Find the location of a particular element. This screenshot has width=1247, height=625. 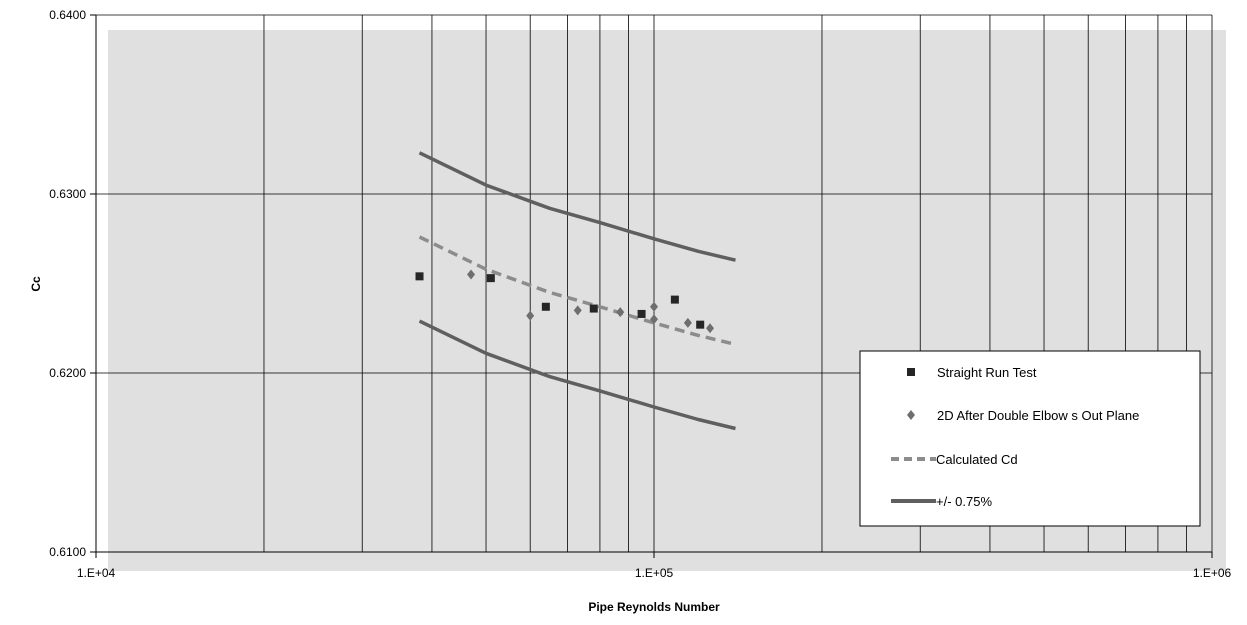

legend-box is located at coordinates (1030, 438).